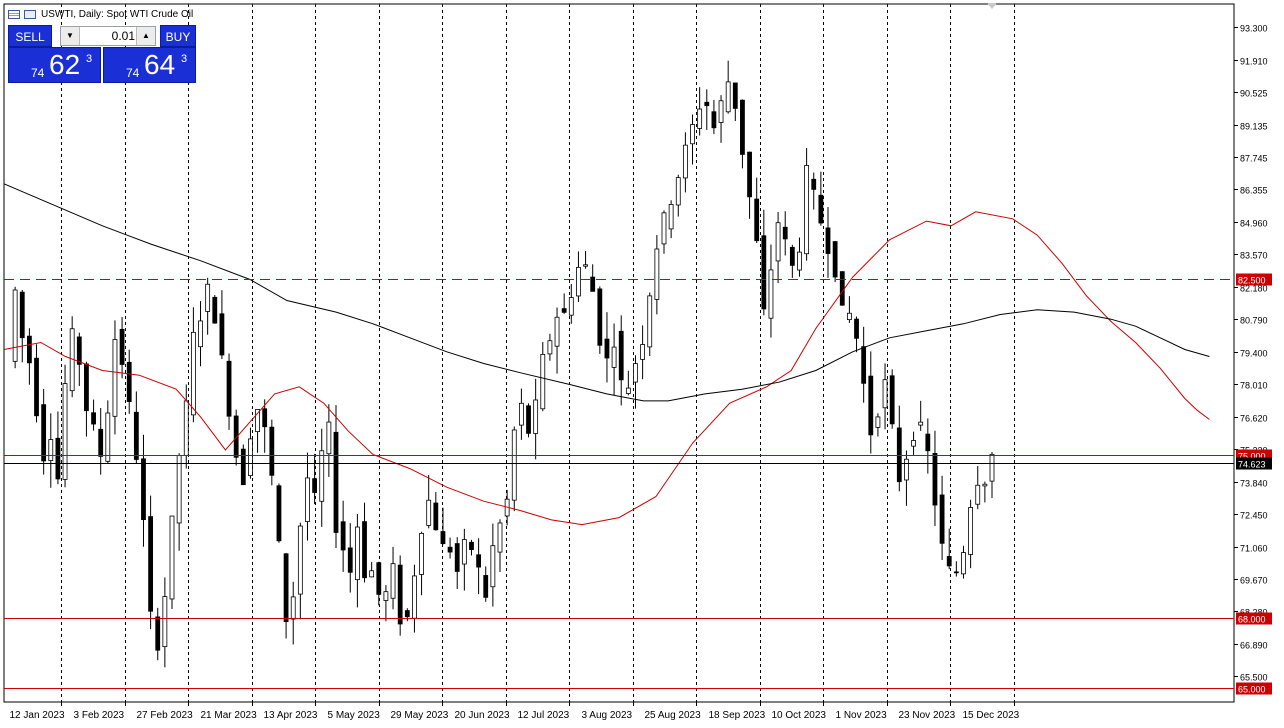  Describe the element at coordinates (117, 14) in the screenshot. I see `chart-title: USWTI, Daily: Spot WTI Crude Oil` at that location.